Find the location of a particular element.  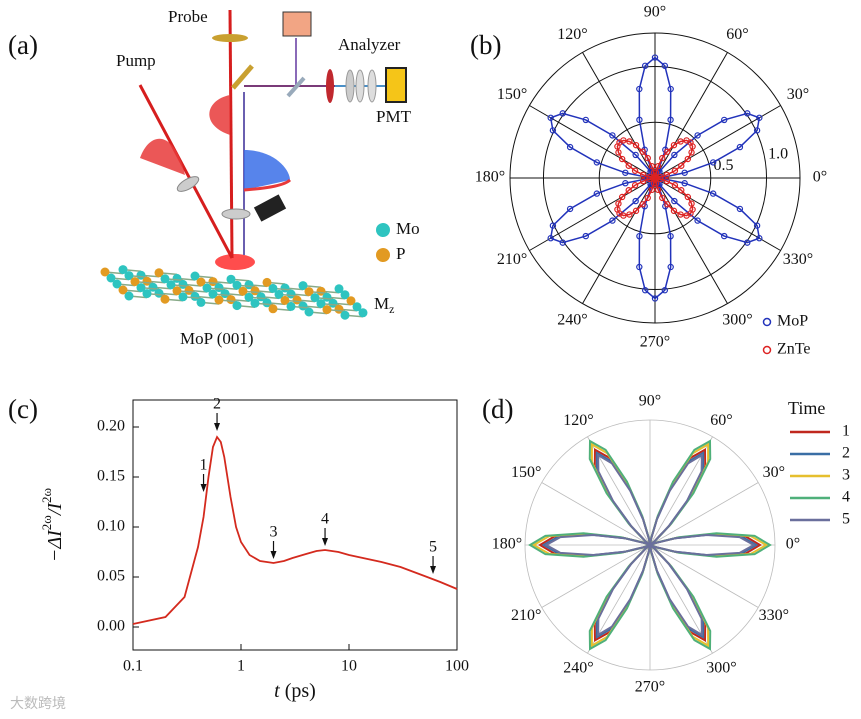

x-axis-label: t (ps) is located at coordinates (295, 691).